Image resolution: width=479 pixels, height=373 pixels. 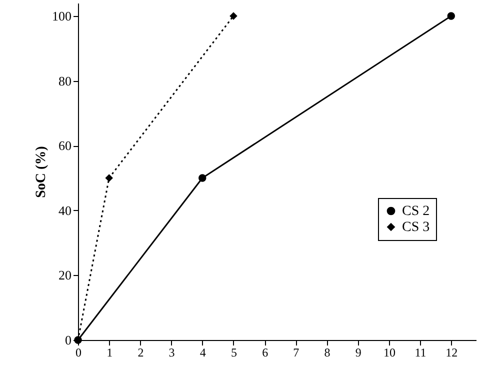 What do you see at coordinates (79, 353) in the screenshot?
I see `x-tick-label: 0` at bounding box center [79, 353].